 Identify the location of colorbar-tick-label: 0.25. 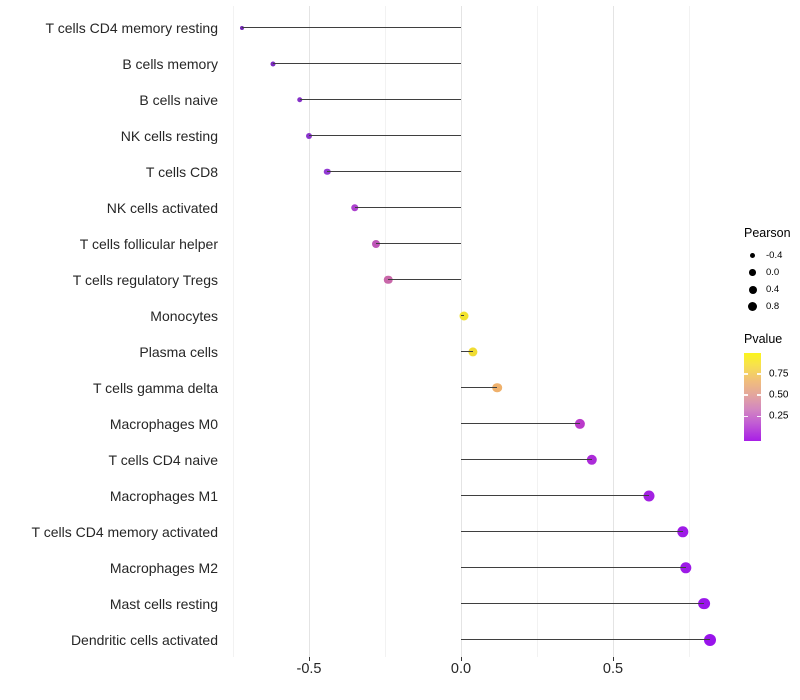
(779, 416).